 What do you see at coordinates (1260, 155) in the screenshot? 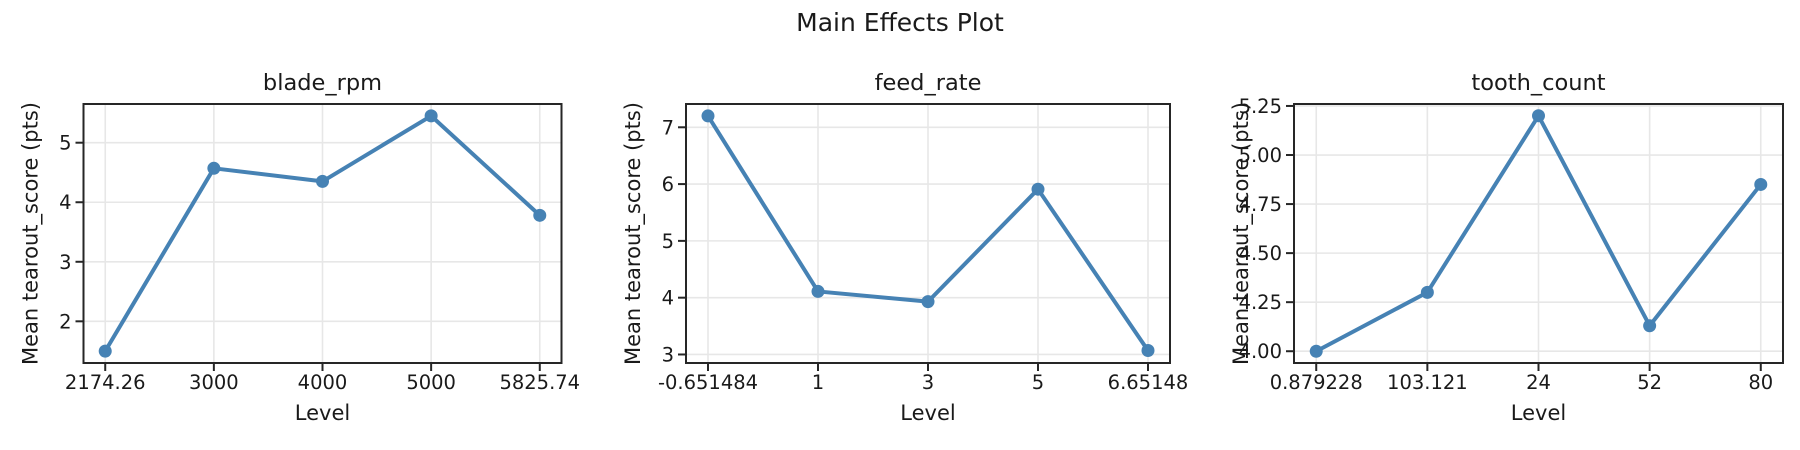
I see `y-tick-label: 5.00` at bounding box center [1260, 155].